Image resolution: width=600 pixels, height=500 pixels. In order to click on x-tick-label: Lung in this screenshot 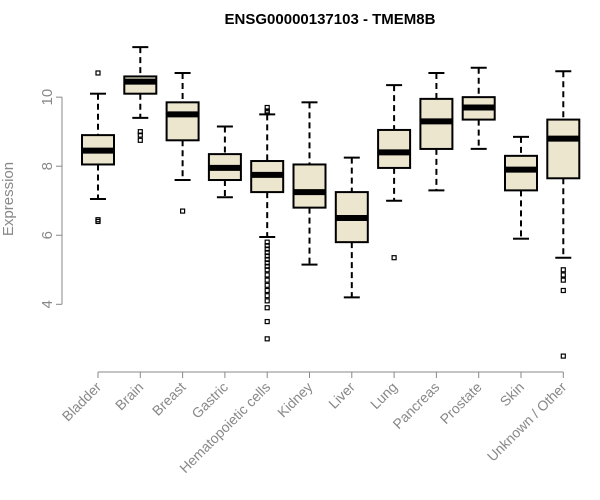, I will do `click(383, 395)`.